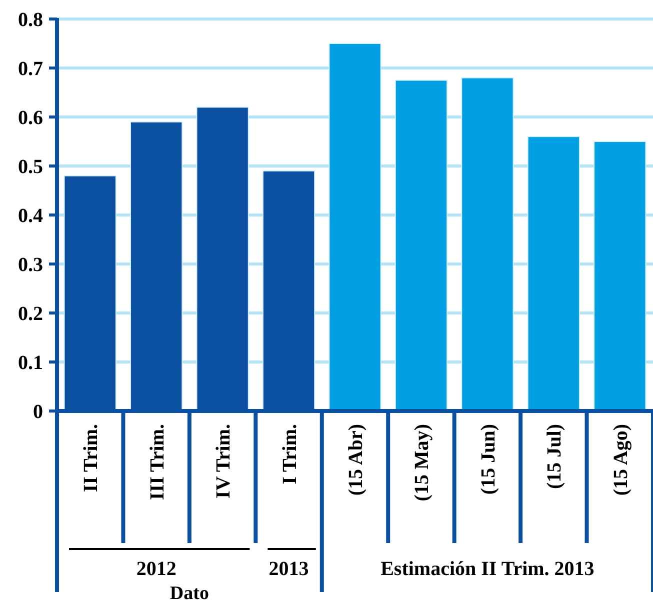 The height and width of the screenshot is (603, 653). Describe the element at coordinates (487, 569) in the screenshot. I see `text: Estimación II Trim. 2013` at that location.